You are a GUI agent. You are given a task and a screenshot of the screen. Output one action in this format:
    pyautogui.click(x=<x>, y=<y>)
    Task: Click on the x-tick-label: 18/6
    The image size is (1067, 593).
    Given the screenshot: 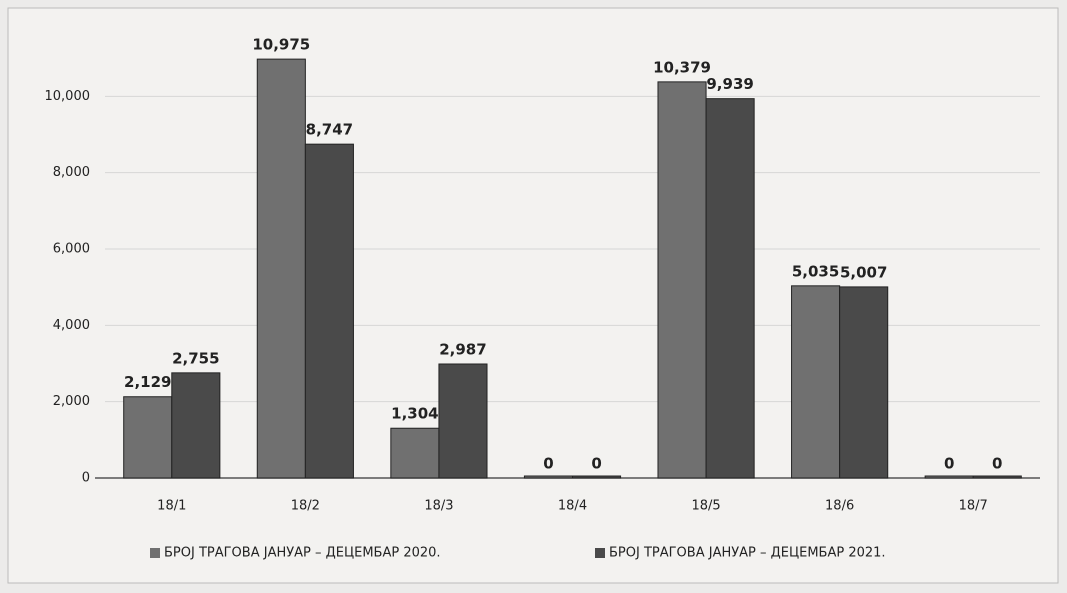 What is the action you would take?
    pyautogui.click(x=839, y=506)
    